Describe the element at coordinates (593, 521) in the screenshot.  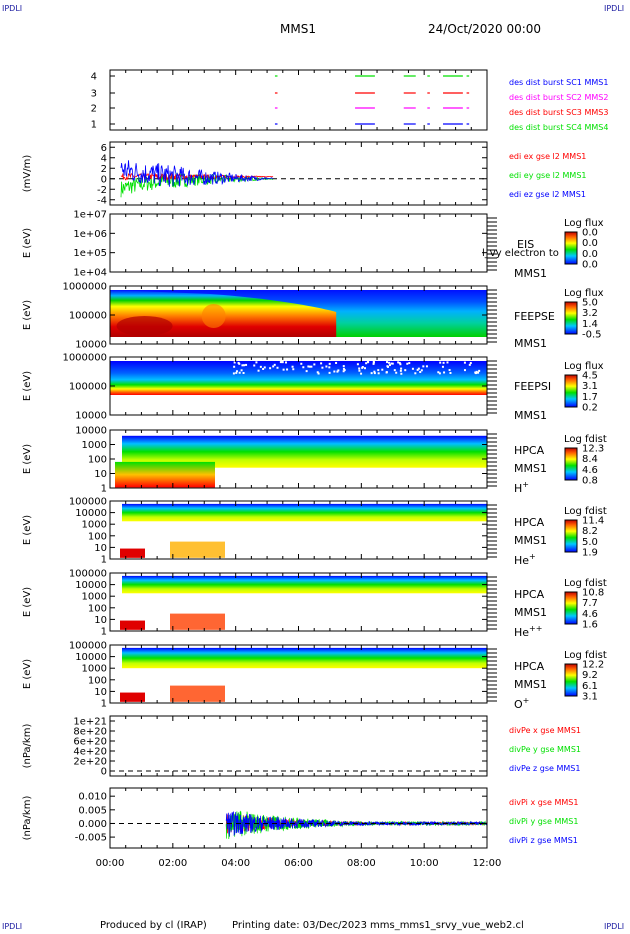
I see `colorbar-tick-label: 11.4` at that location.